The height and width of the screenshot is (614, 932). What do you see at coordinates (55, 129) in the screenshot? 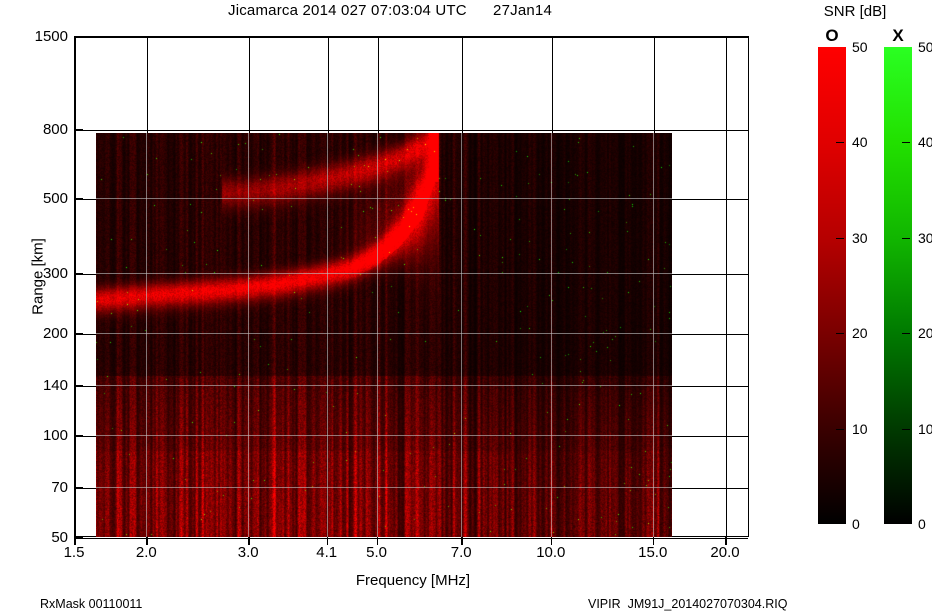
I see `y-tick-label: 800` at bounding box center [55, 129].